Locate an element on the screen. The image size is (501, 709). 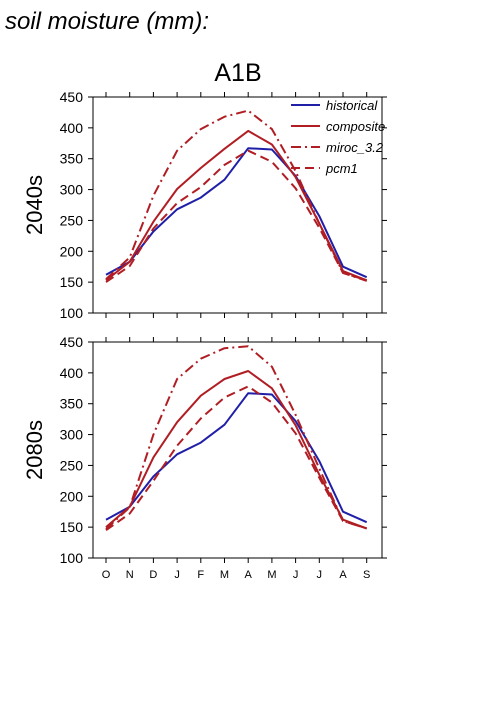
x-tick-label: S is located at coordinates (366, 575).